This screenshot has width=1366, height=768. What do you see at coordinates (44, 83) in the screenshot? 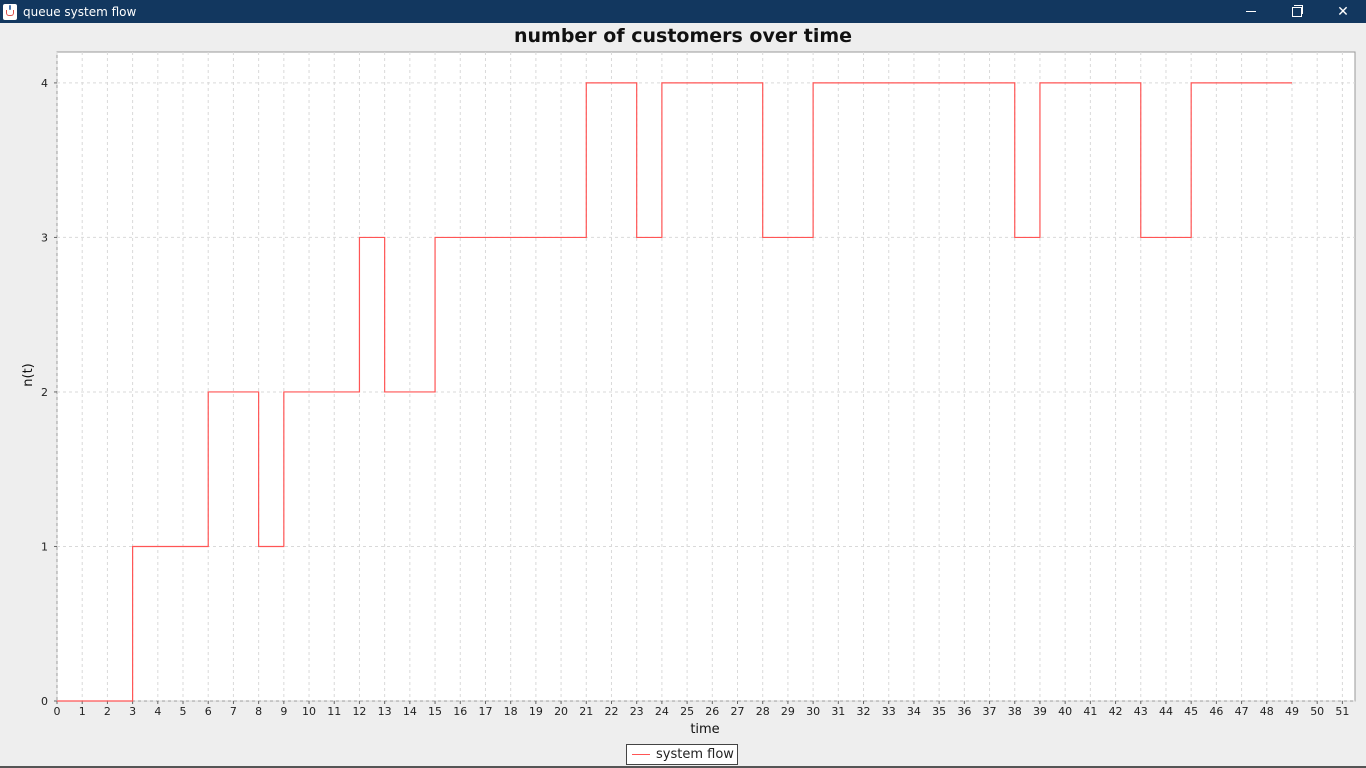
I see `y-tick-label: 4` at bounding box center [44, 83].